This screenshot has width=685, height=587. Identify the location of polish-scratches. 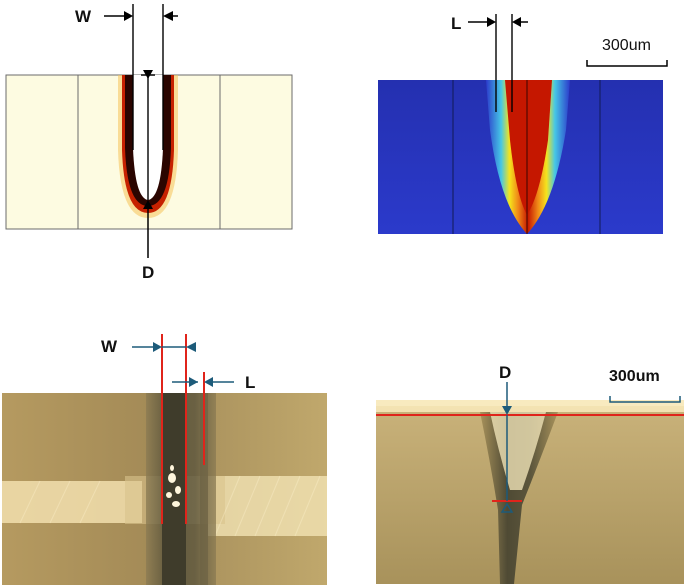
(170, 506).